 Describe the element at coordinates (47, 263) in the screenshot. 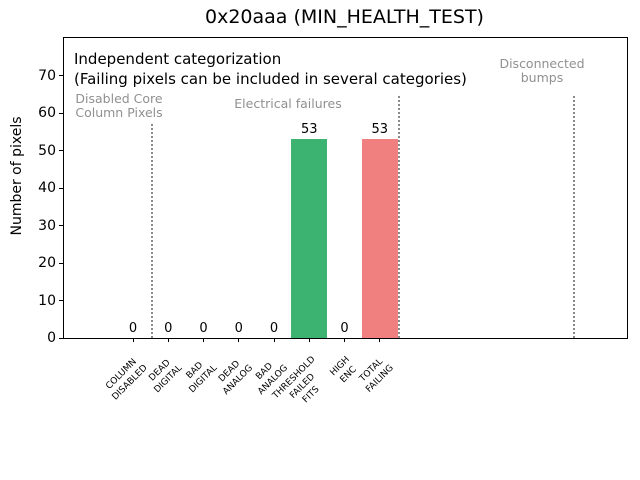

I see `y-tick-label: 20` at that location.